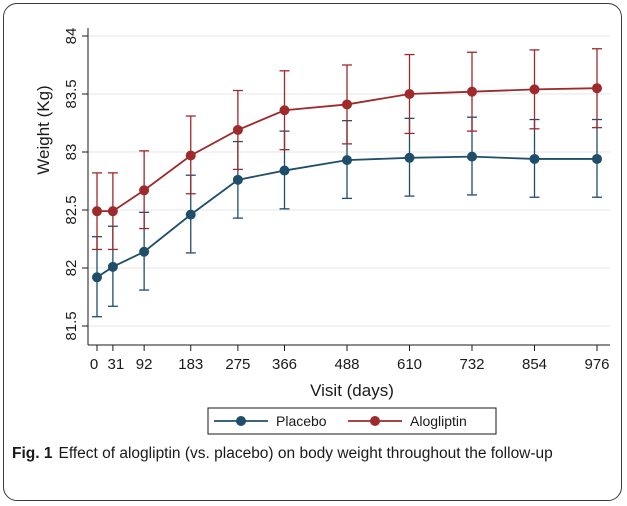 This screenshot has height=506, width=627. Describe the element at coordinates (352, 421) in the screenshot. I see `legend: Placebo Alogliptin` at that location.